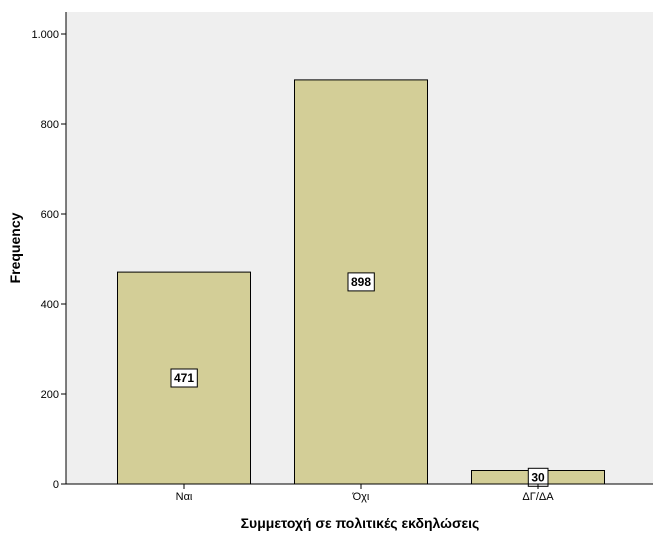  I want to click on data-label-0: 471, so click(184, 378).